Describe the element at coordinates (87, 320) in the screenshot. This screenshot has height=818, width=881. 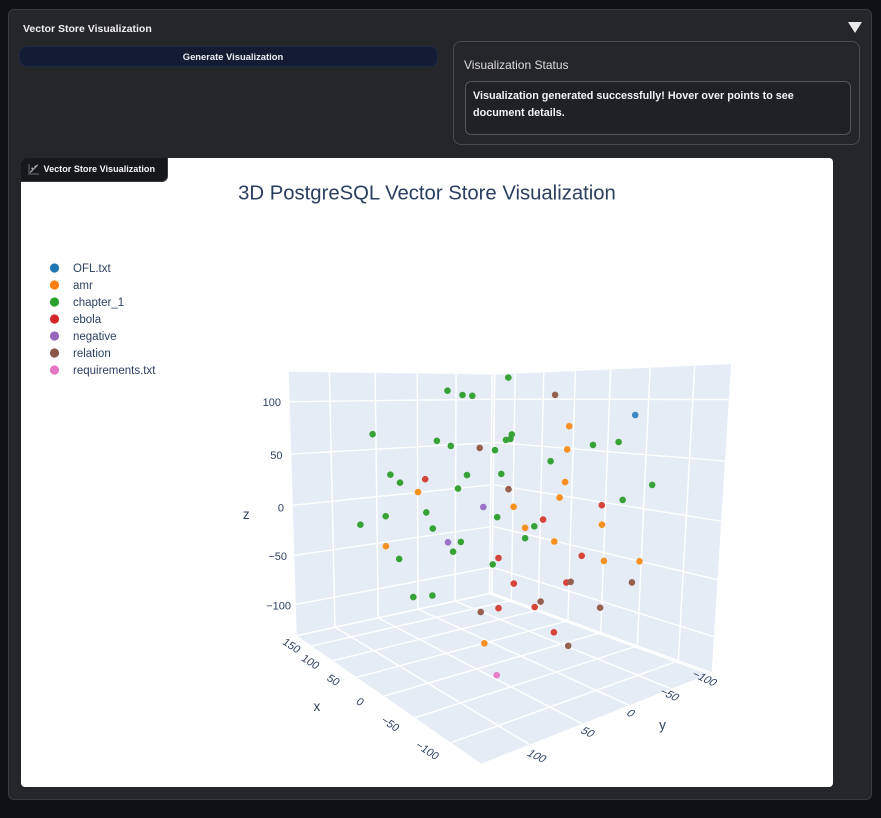
I see `svg-text: ebola` at that location.